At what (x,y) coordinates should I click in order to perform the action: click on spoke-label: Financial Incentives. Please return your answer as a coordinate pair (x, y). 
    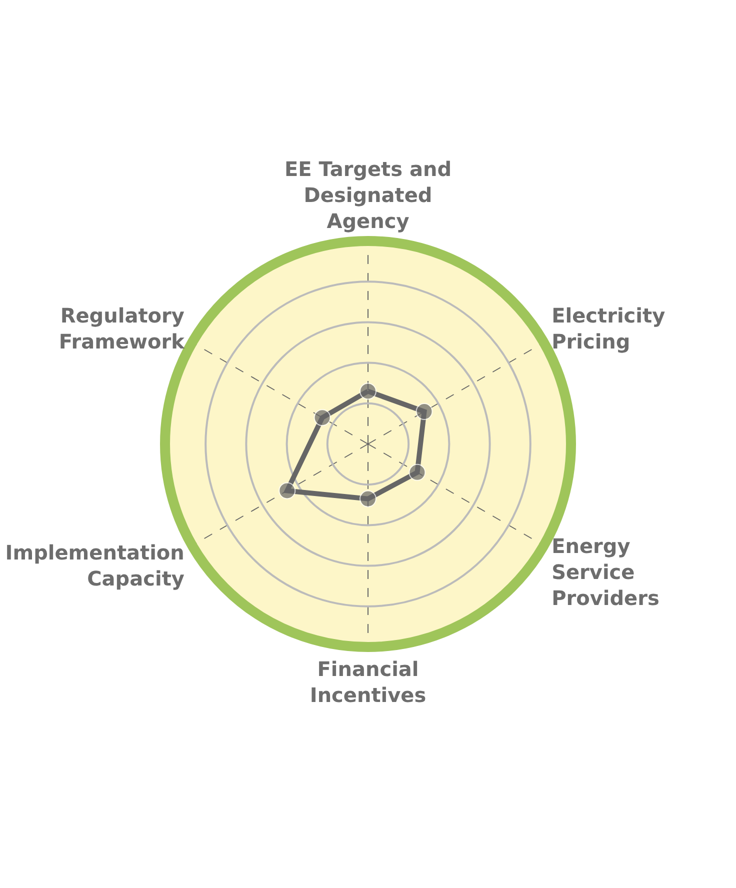
    Looking at the image, I should click on (368, 682).